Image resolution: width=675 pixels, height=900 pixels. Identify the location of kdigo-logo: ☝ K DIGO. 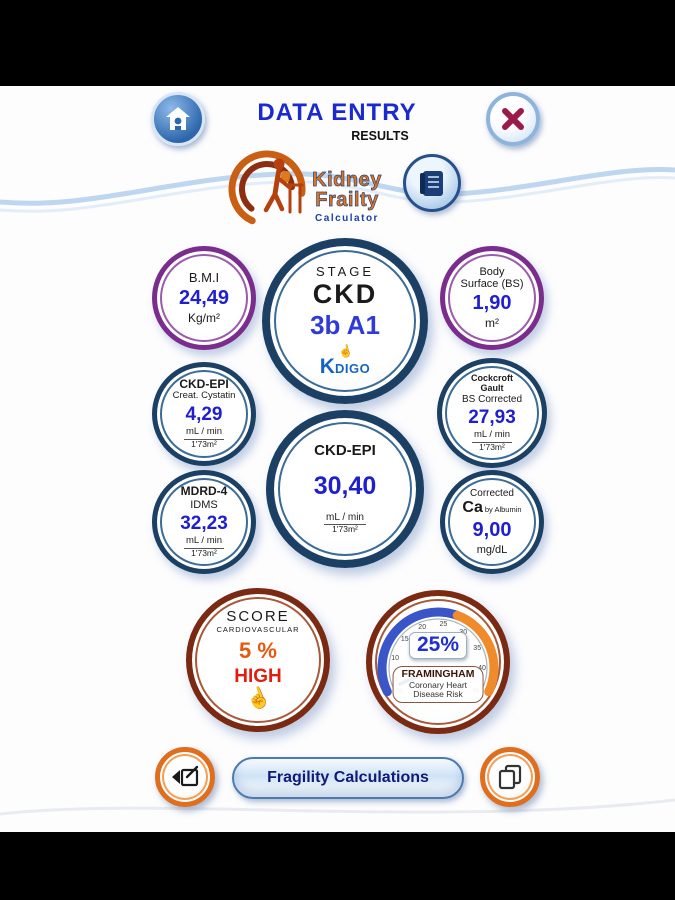
(345, 361).